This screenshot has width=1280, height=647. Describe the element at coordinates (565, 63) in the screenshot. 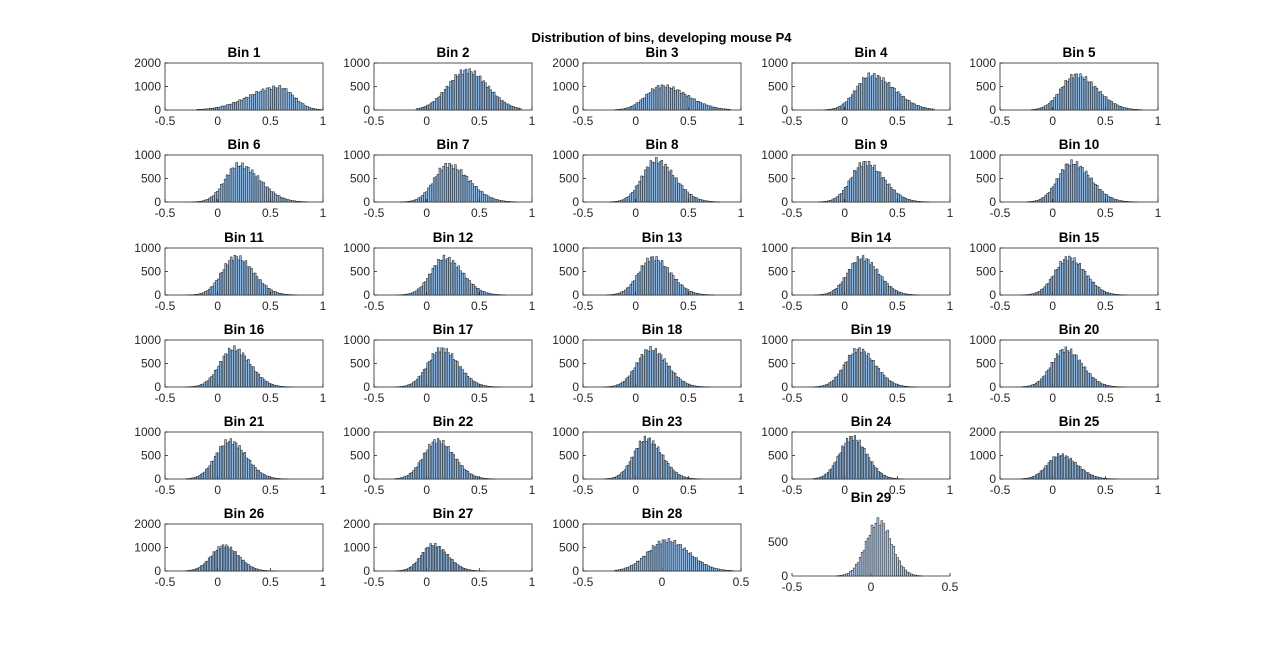

I see `y-tick-label: 2000` at that location.